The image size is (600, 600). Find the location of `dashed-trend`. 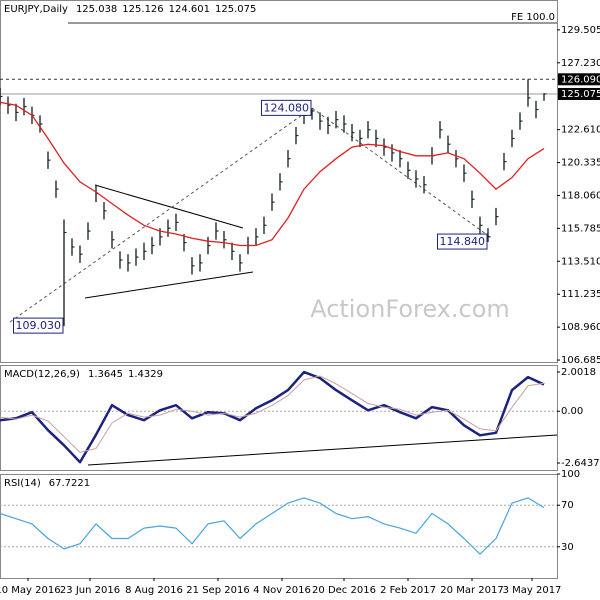

dashed-trend is located at coordinates (401, 172).